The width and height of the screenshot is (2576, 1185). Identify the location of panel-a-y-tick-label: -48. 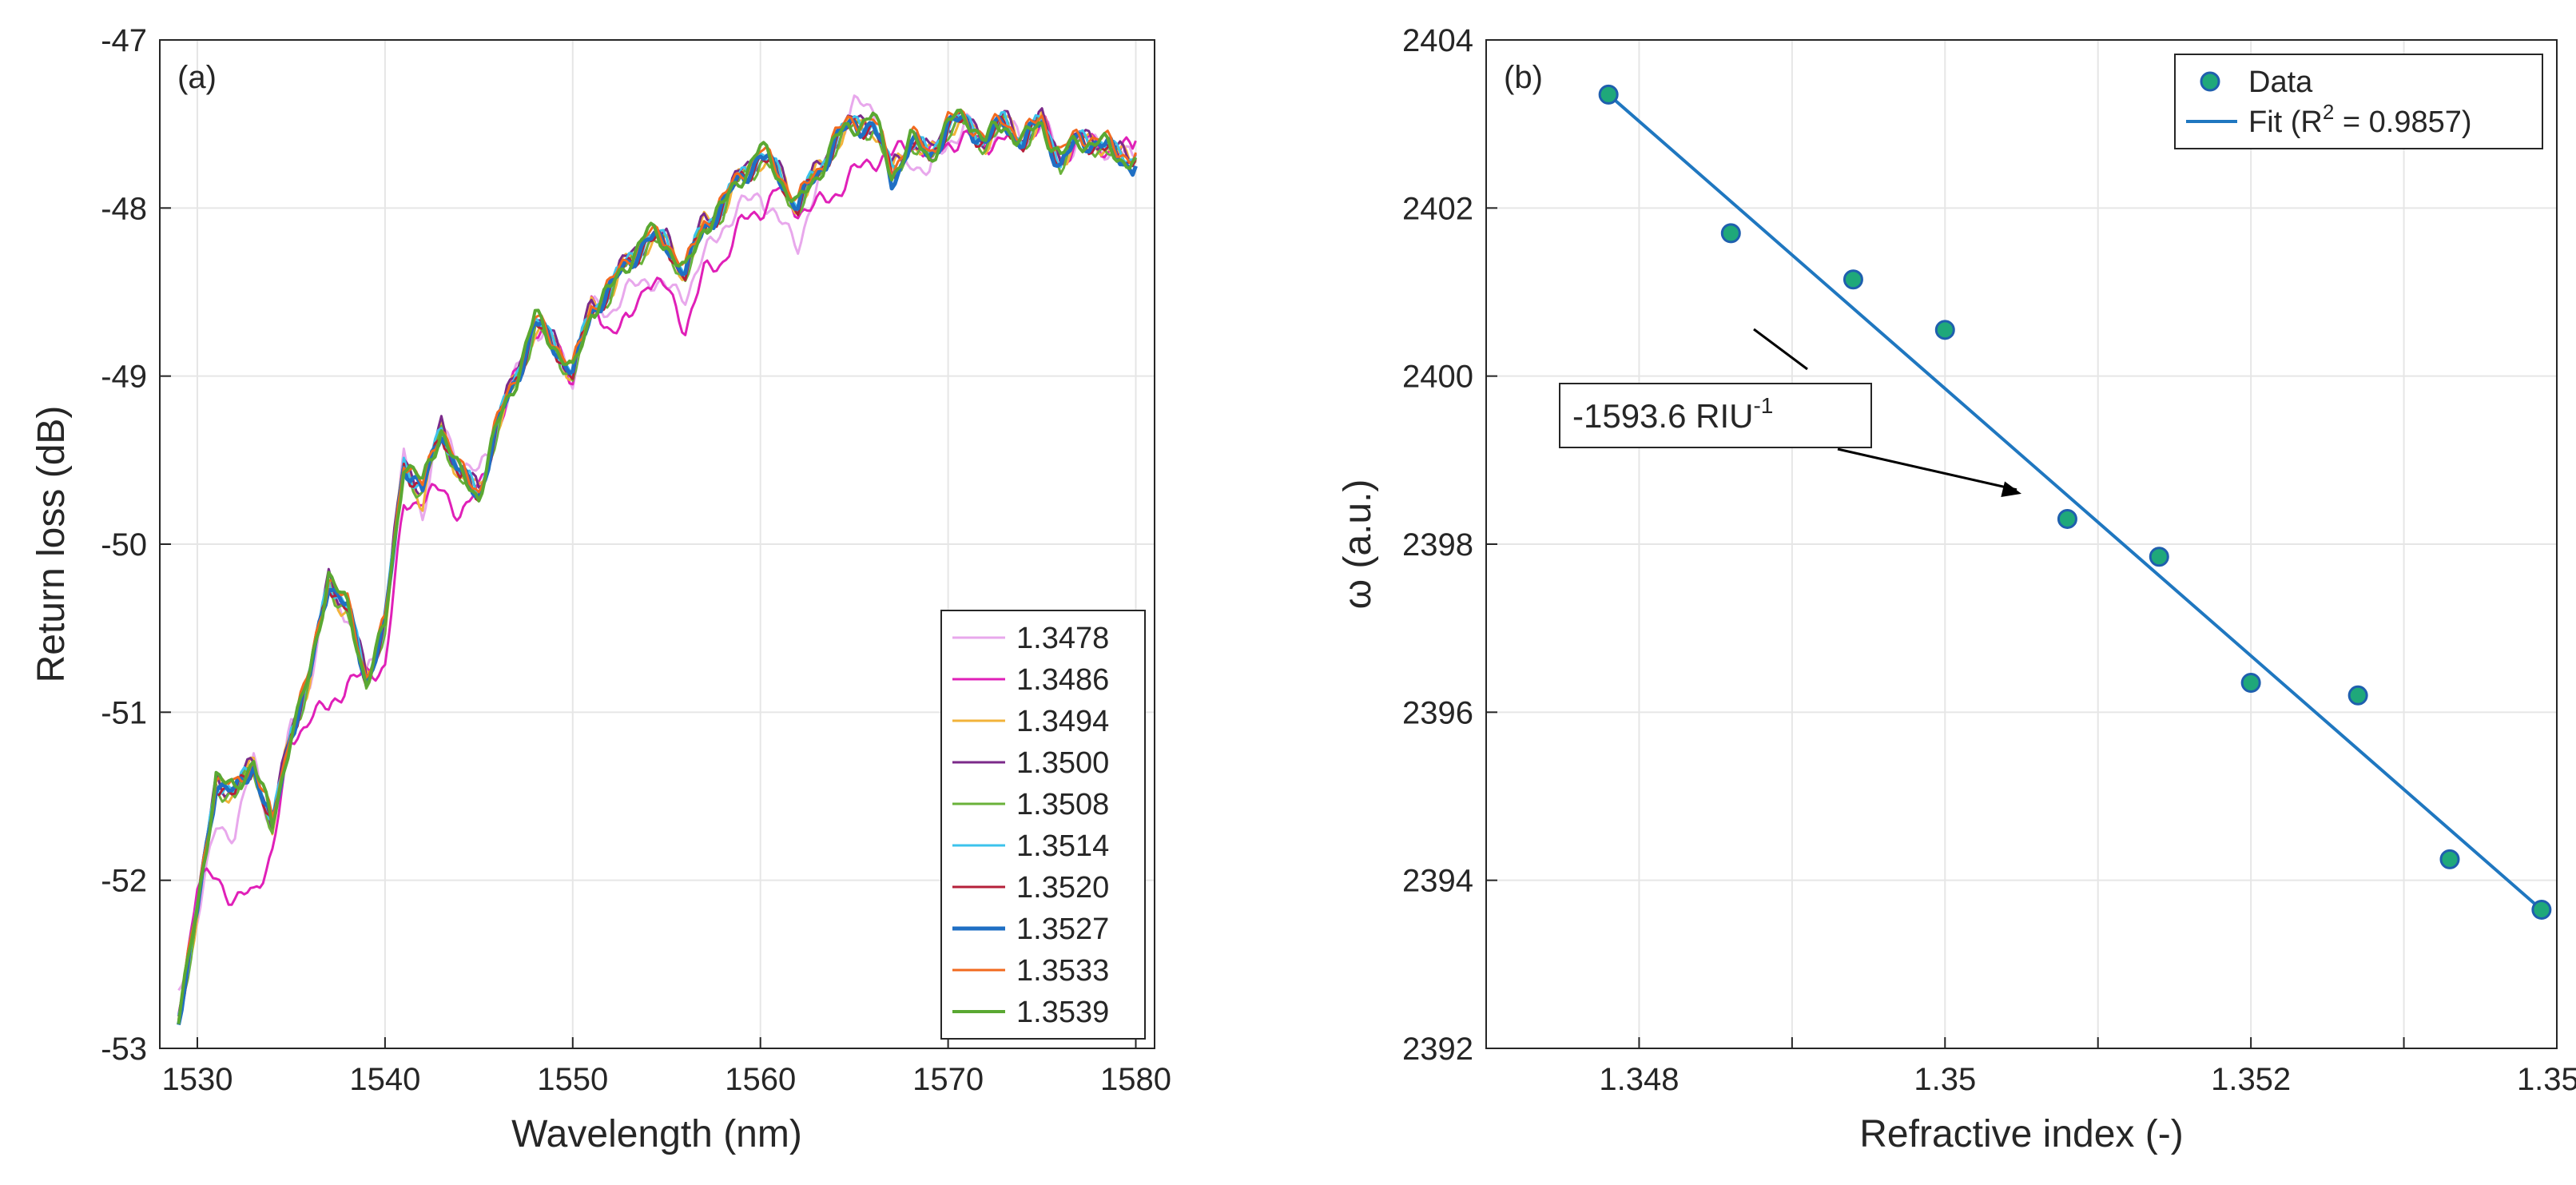
(124, 208).